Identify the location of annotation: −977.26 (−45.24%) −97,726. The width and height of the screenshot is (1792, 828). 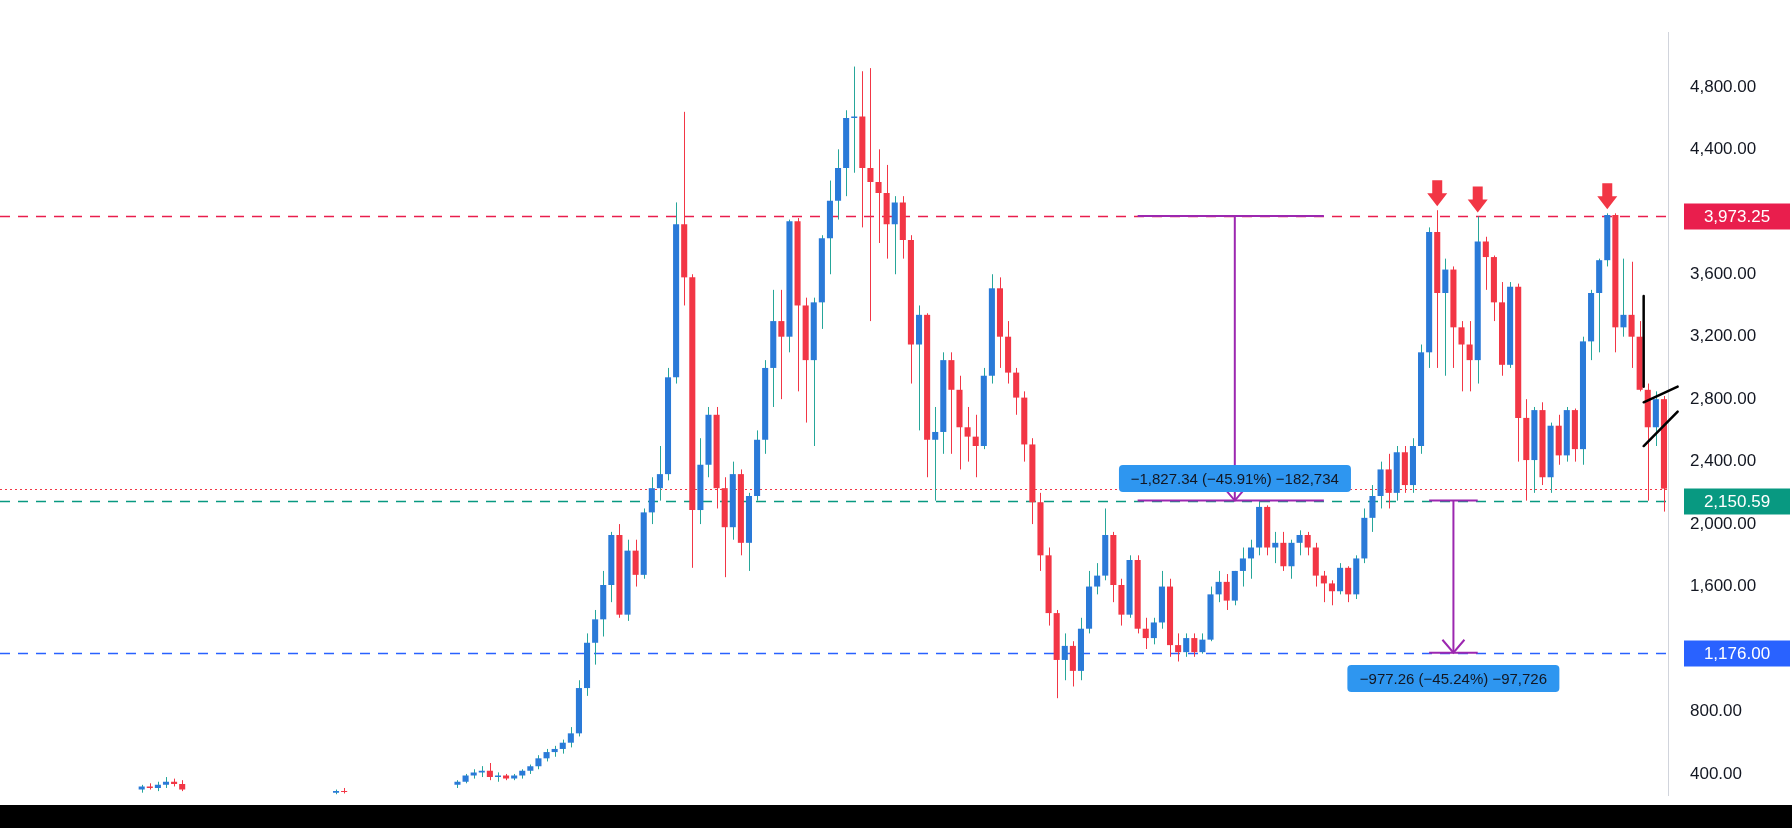
(1453, 678).